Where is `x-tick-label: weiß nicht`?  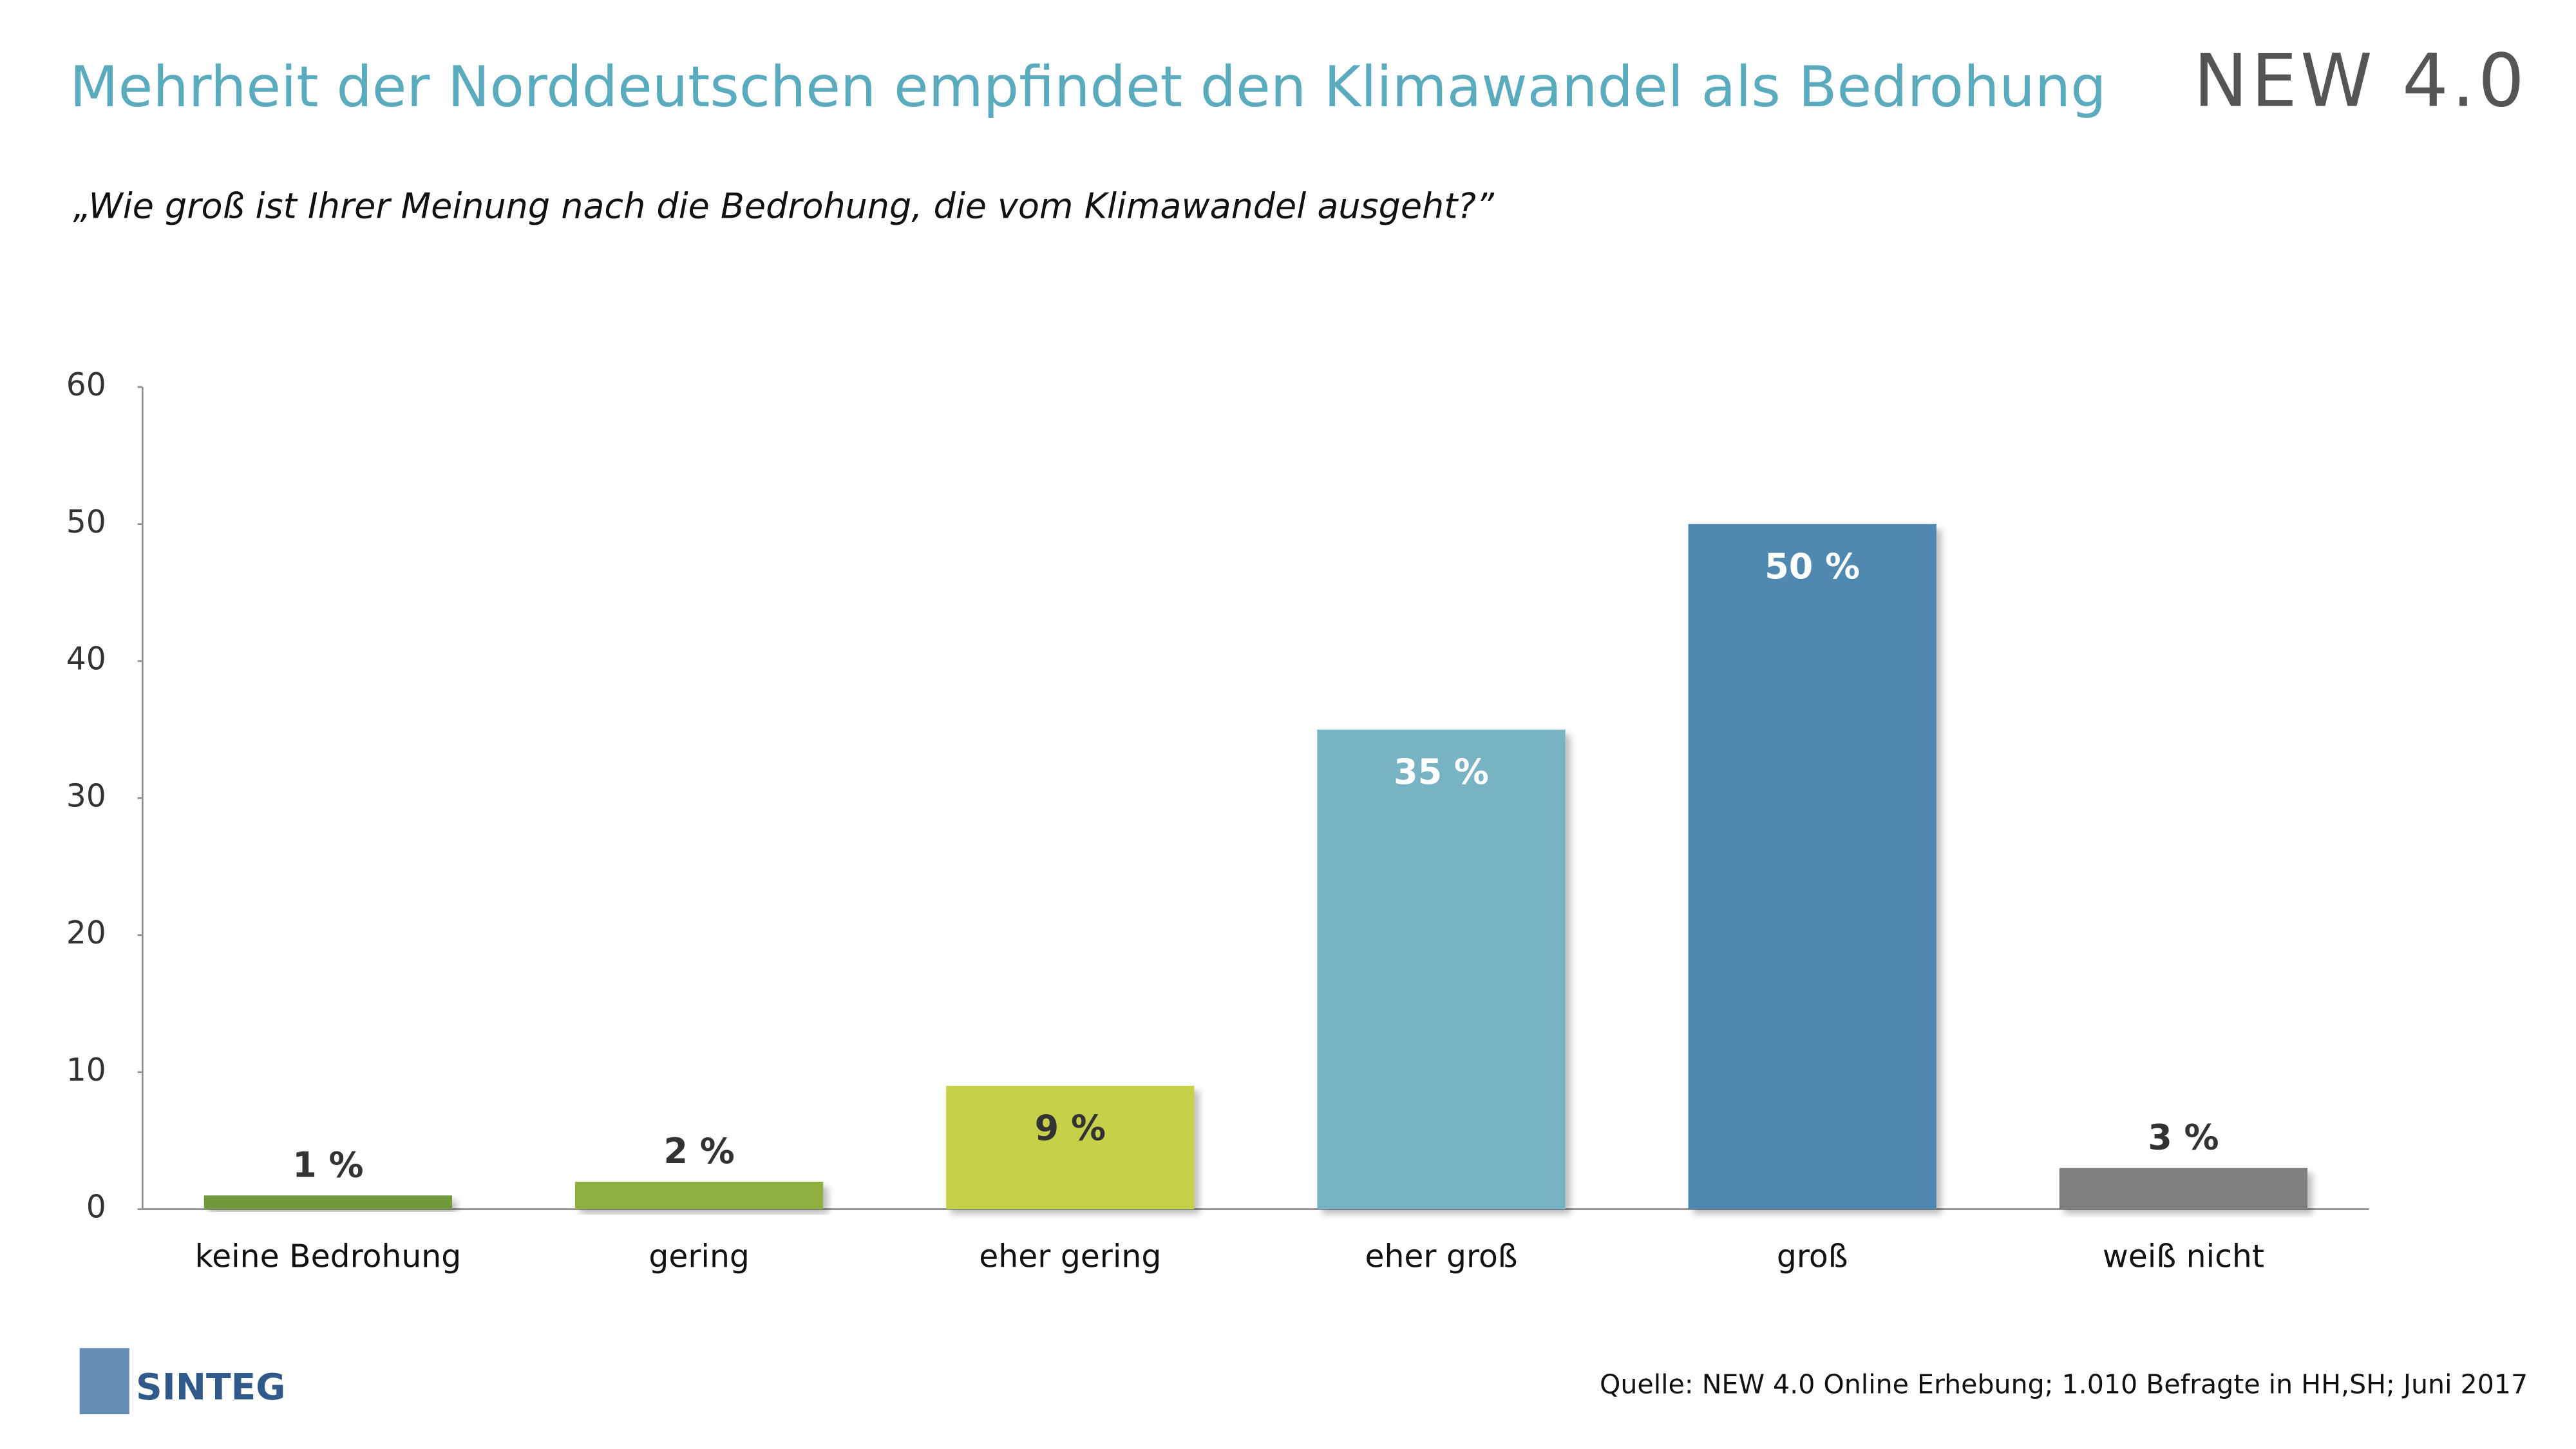
x-tick-label: weiß nicht is located at coordinates (2183, 1256).